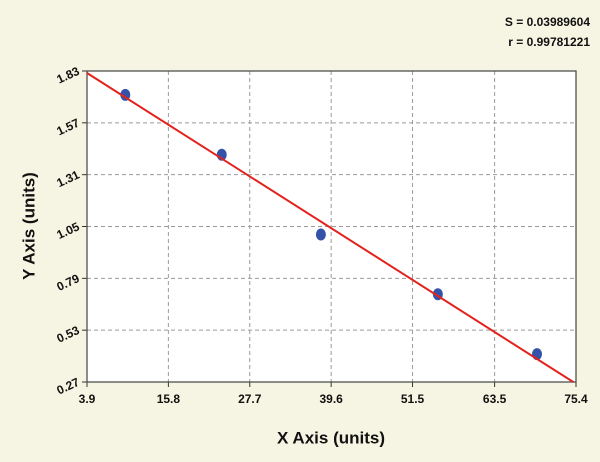 The image size is (600, 462). Describe the element at coordinates (68, 230) in the screenshot. I see `y-tick-label: 1.05` at that location.